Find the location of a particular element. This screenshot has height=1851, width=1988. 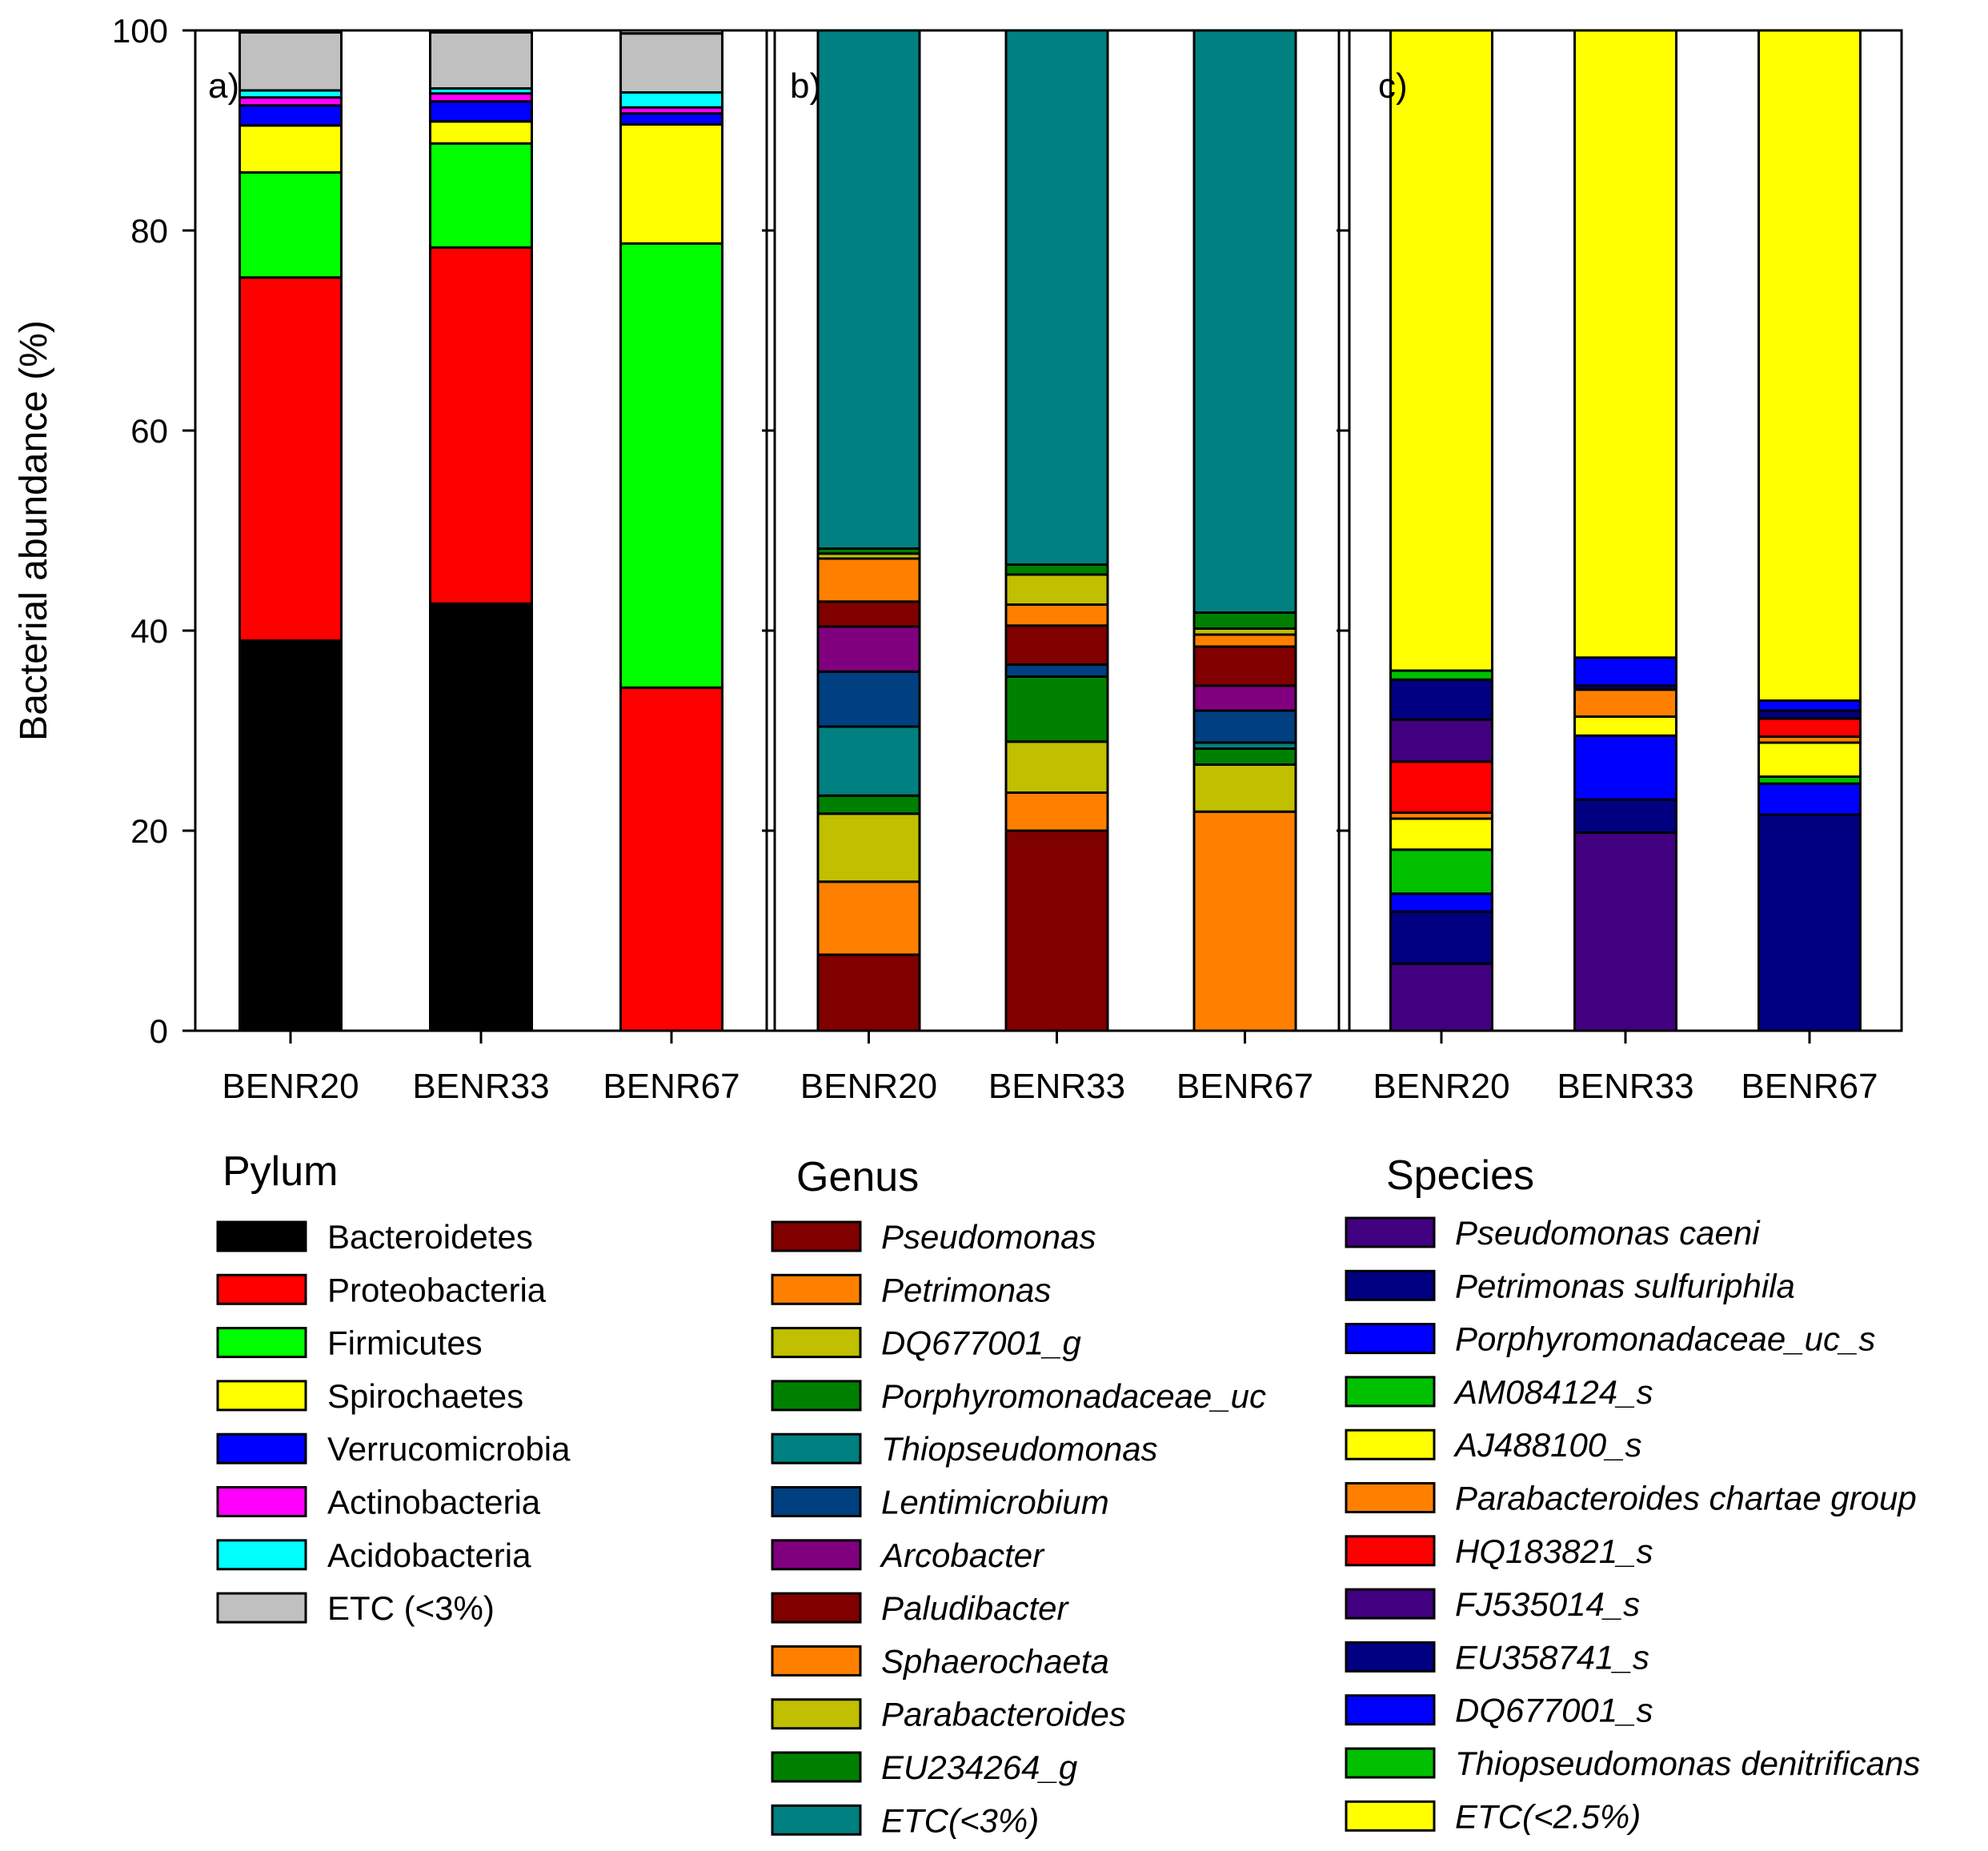

x-tick-label-3-0: BENR20 is located at coordinates (1441, 1086).